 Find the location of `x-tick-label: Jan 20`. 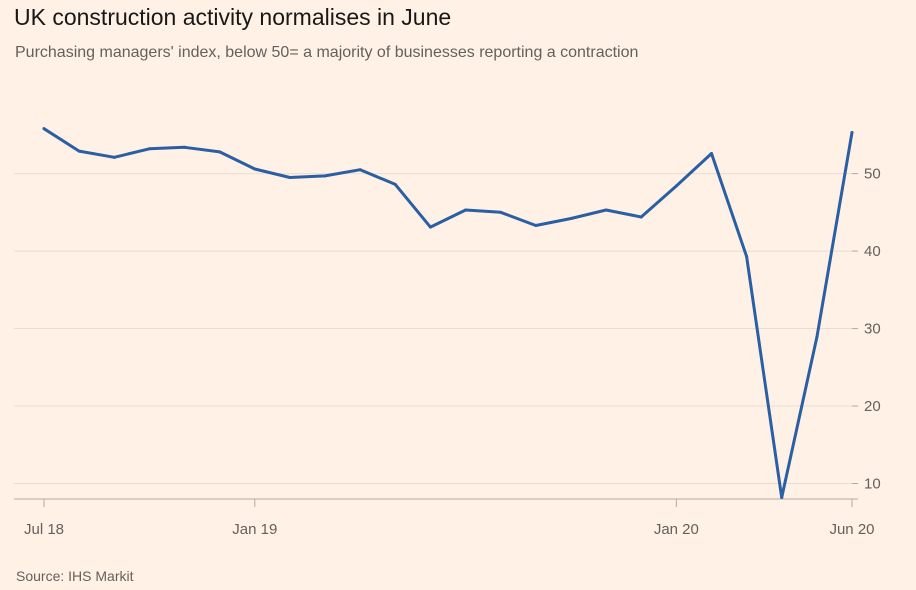

x-tick-label: Jan 20 is located at coordinates (676, 529).